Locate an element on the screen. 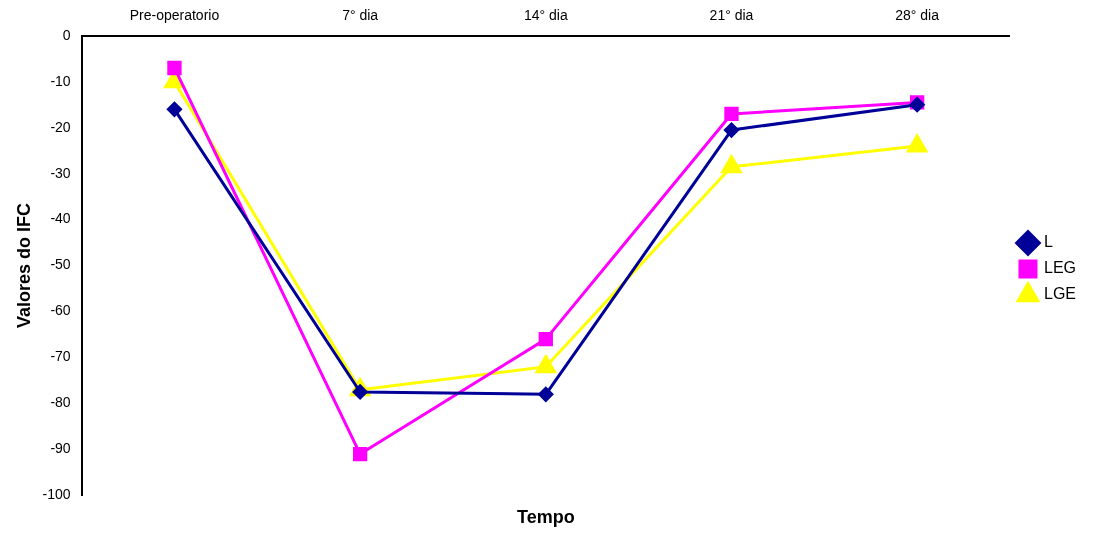 Image resolution: width=1106 pixels, height=538 pixels. y-tick-label: -30 is located at coordinates (60, 172).